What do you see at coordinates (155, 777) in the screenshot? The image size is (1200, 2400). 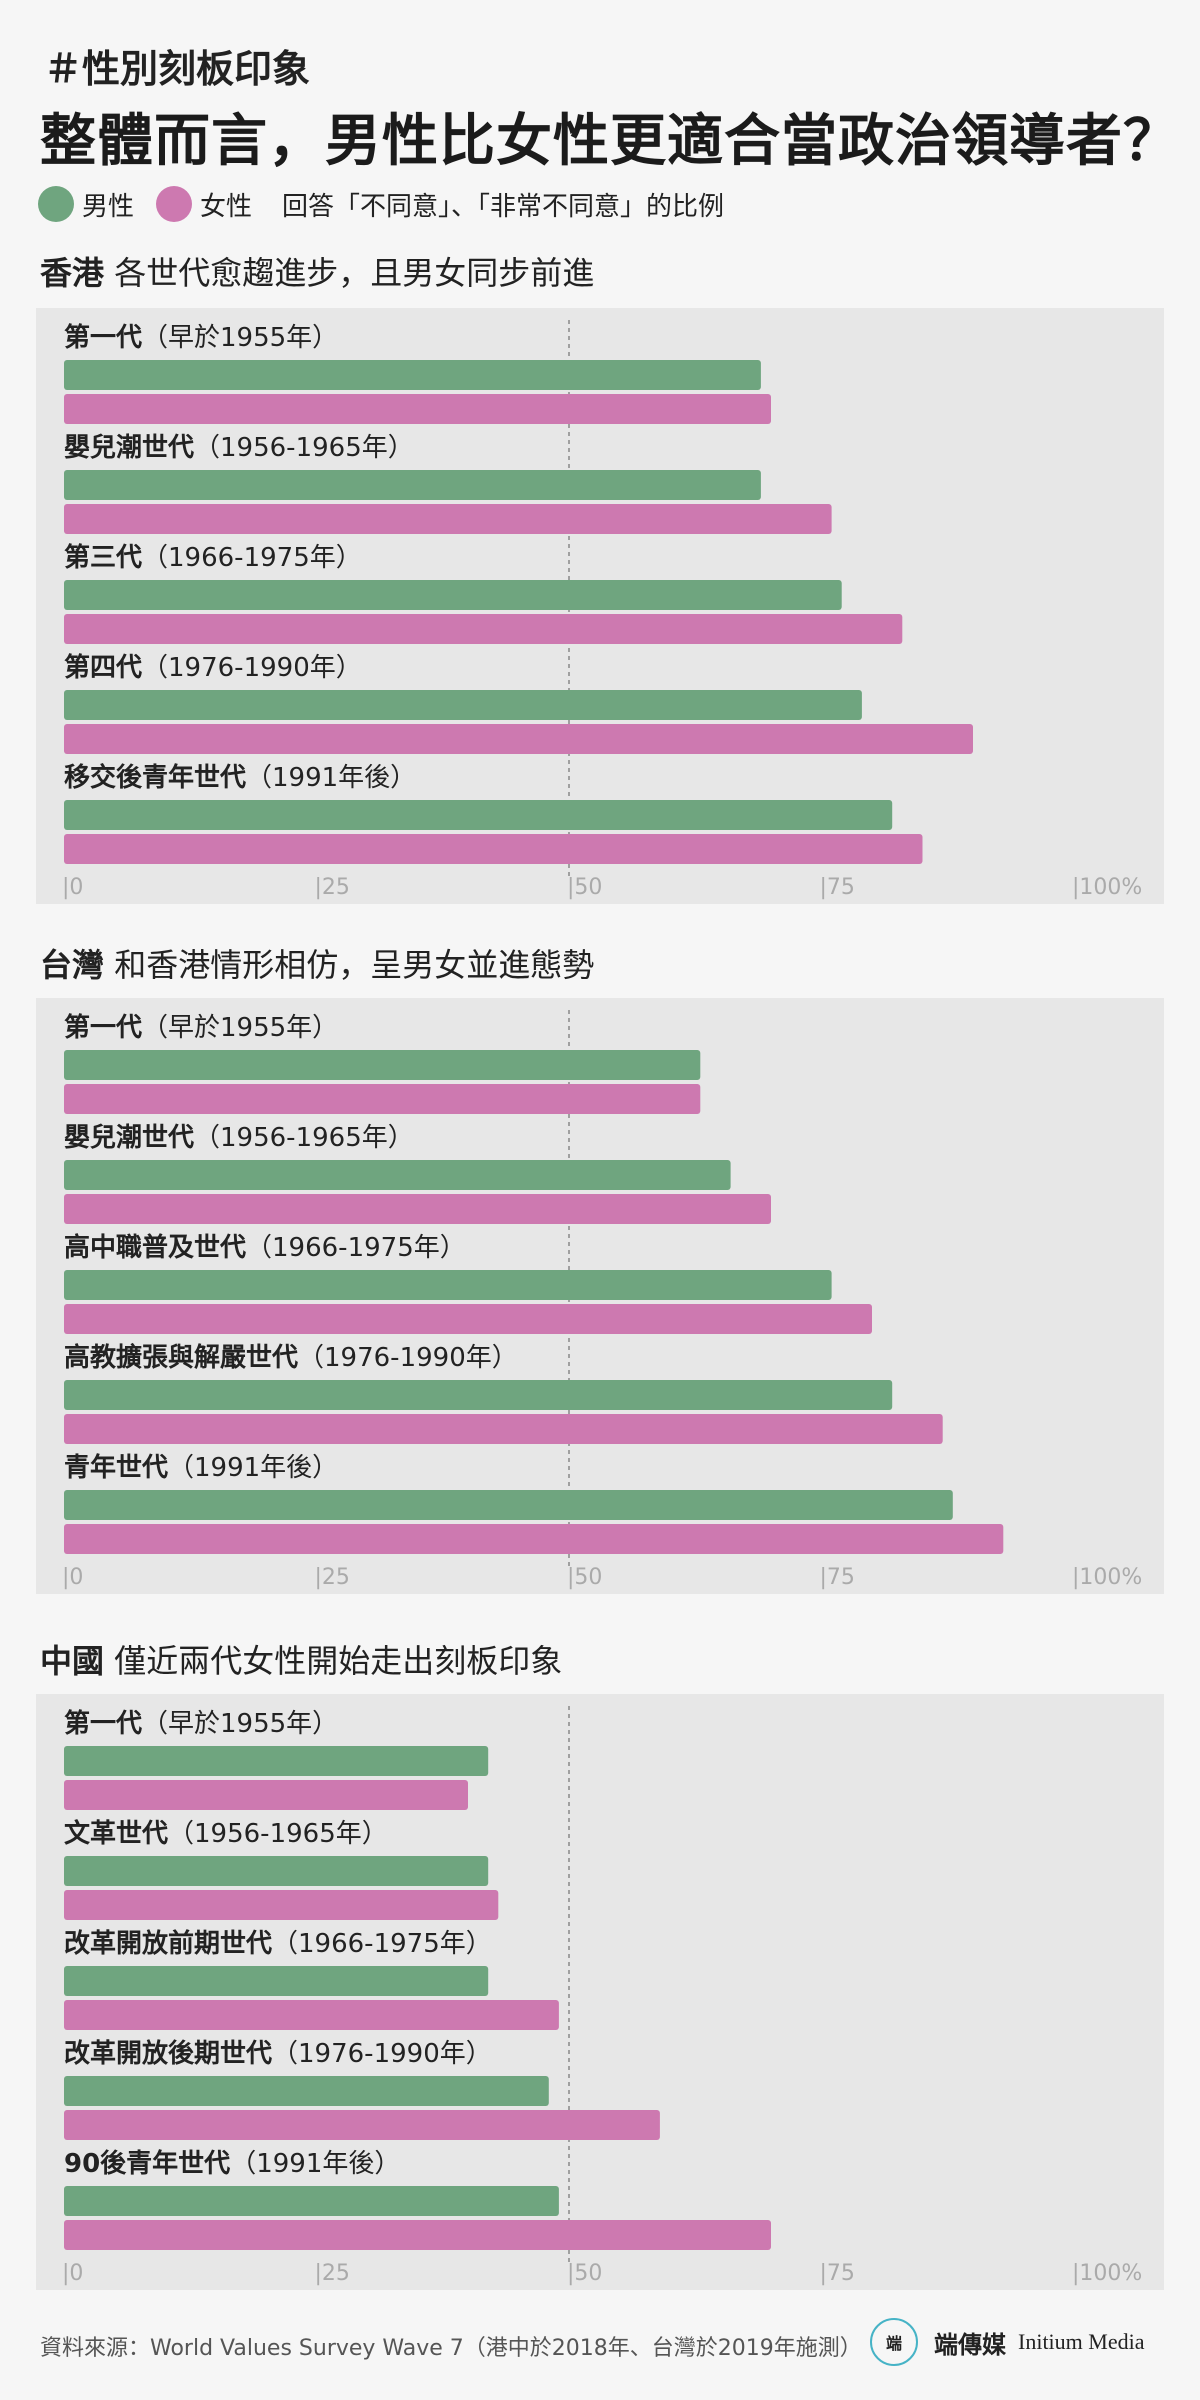 I see `category-name: 移交後青年世代` at bounding box center [155, 777].